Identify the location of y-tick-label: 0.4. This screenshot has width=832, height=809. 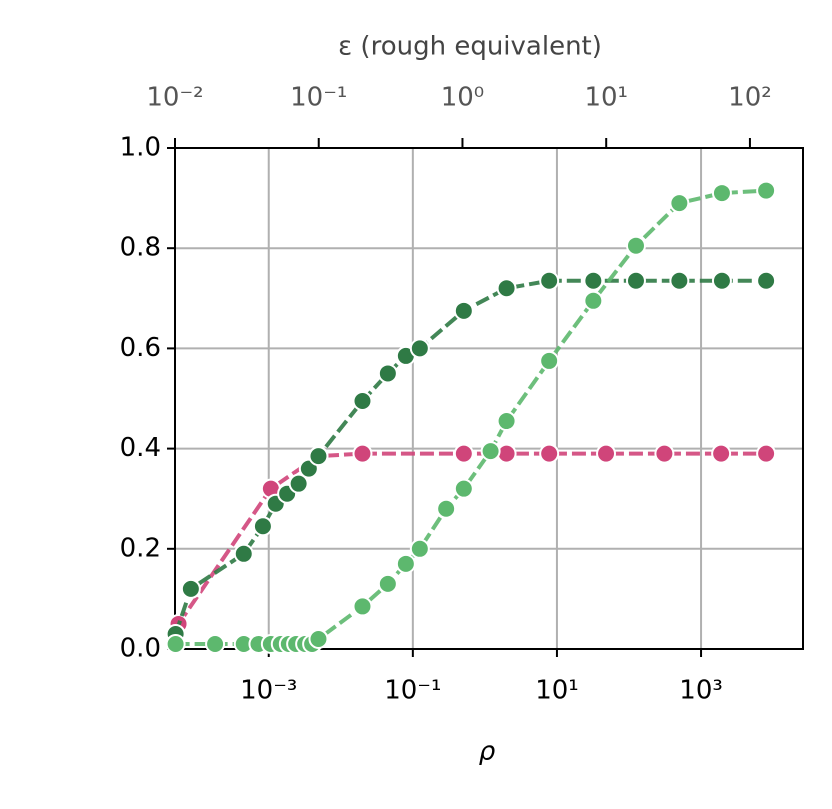
(140, 448).